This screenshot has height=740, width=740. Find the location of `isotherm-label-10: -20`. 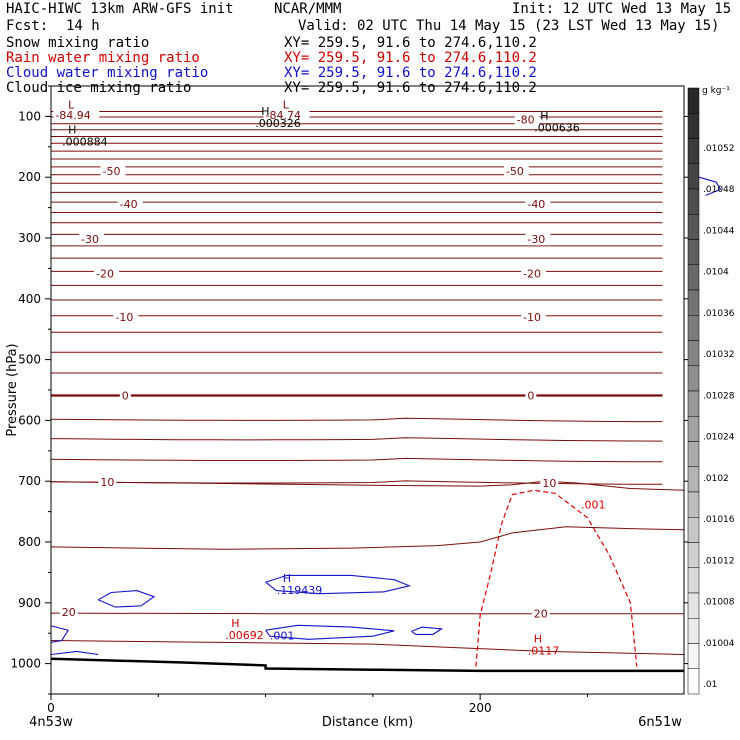

isotherm-label-10: -20 is located at coordinates (532, 273).